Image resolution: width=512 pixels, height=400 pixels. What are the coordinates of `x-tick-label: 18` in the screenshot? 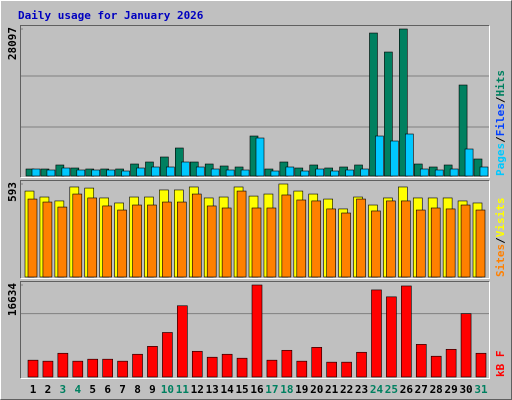 It's located at (286, 389).